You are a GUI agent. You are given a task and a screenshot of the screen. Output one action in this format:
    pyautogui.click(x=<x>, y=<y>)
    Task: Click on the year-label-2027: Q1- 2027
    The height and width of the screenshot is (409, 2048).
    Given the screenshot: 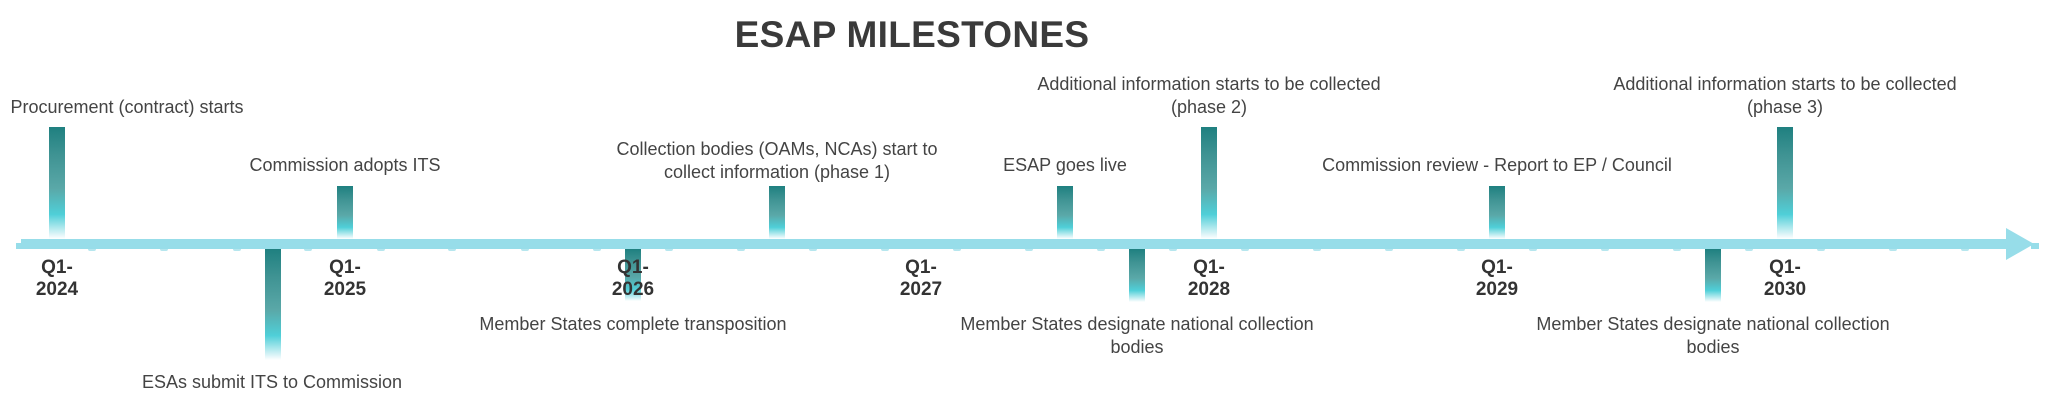 What is the action you would take?
    pyautogui.click(x=921, y=279)
    